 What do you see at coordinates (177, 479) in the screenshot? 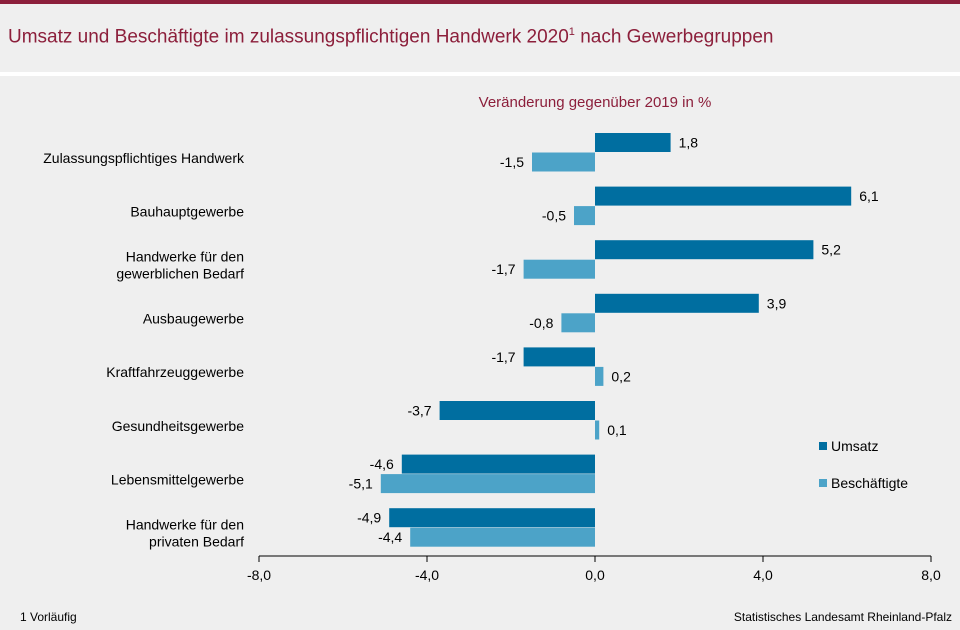
I see `category-label: Lebensmittelgewerbe` at bounding box center [177, 479].